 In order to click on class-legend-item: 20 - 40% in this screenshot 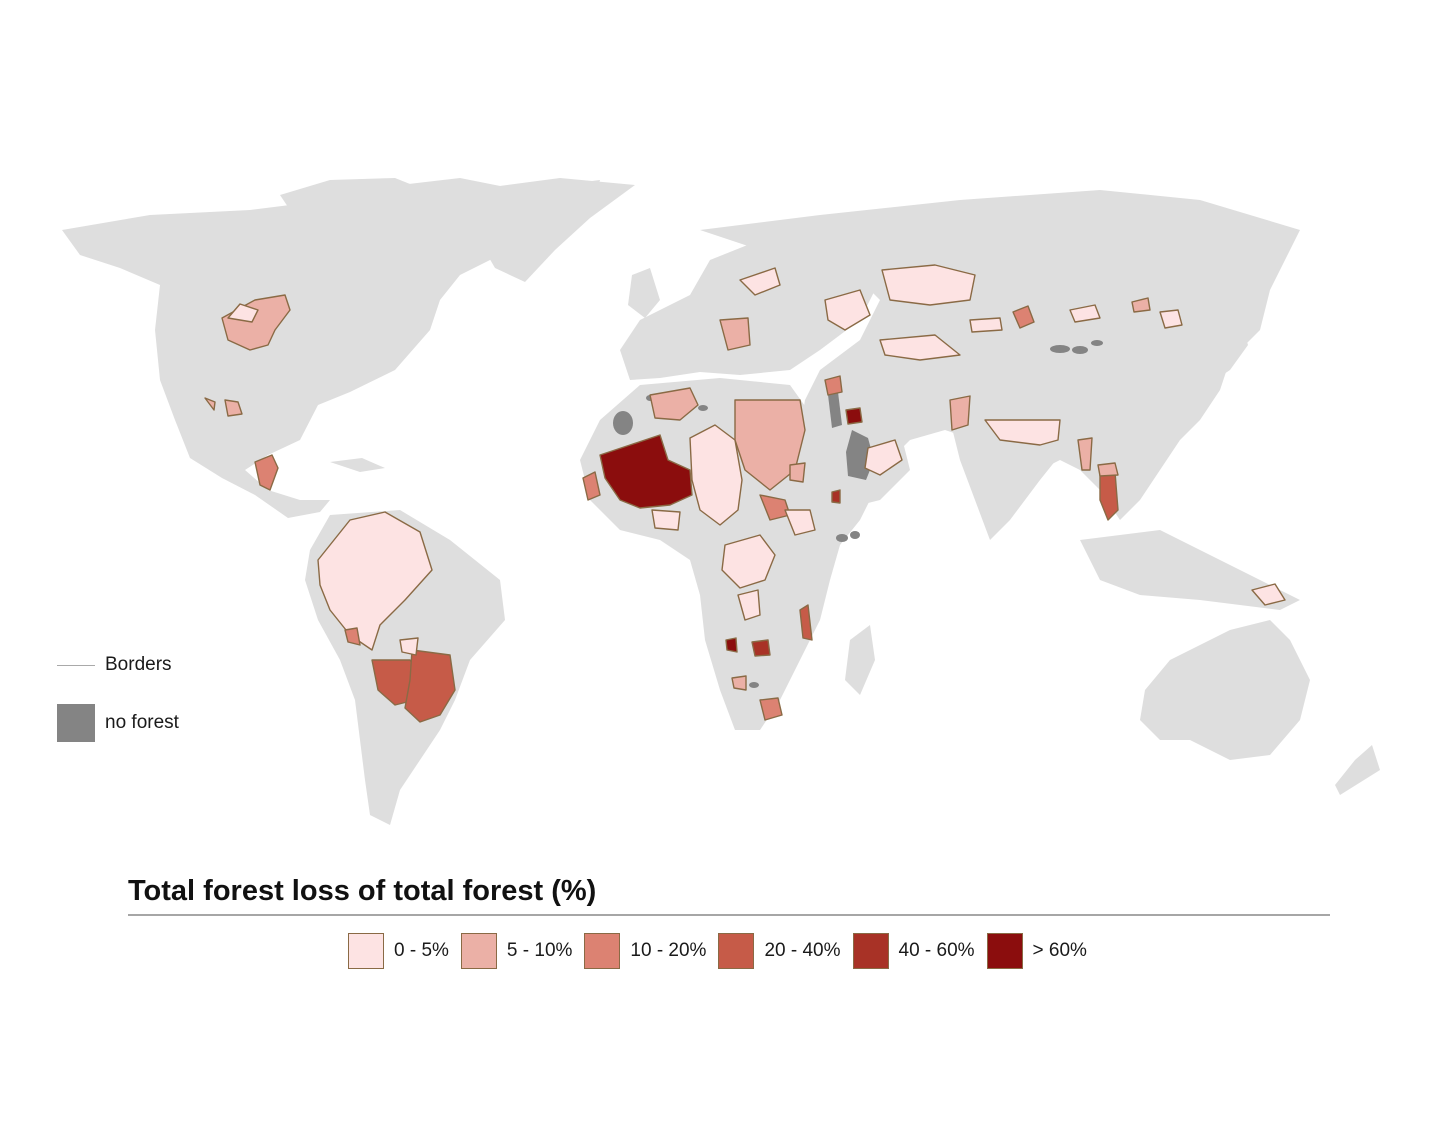, I will do `click(779, 951)`.